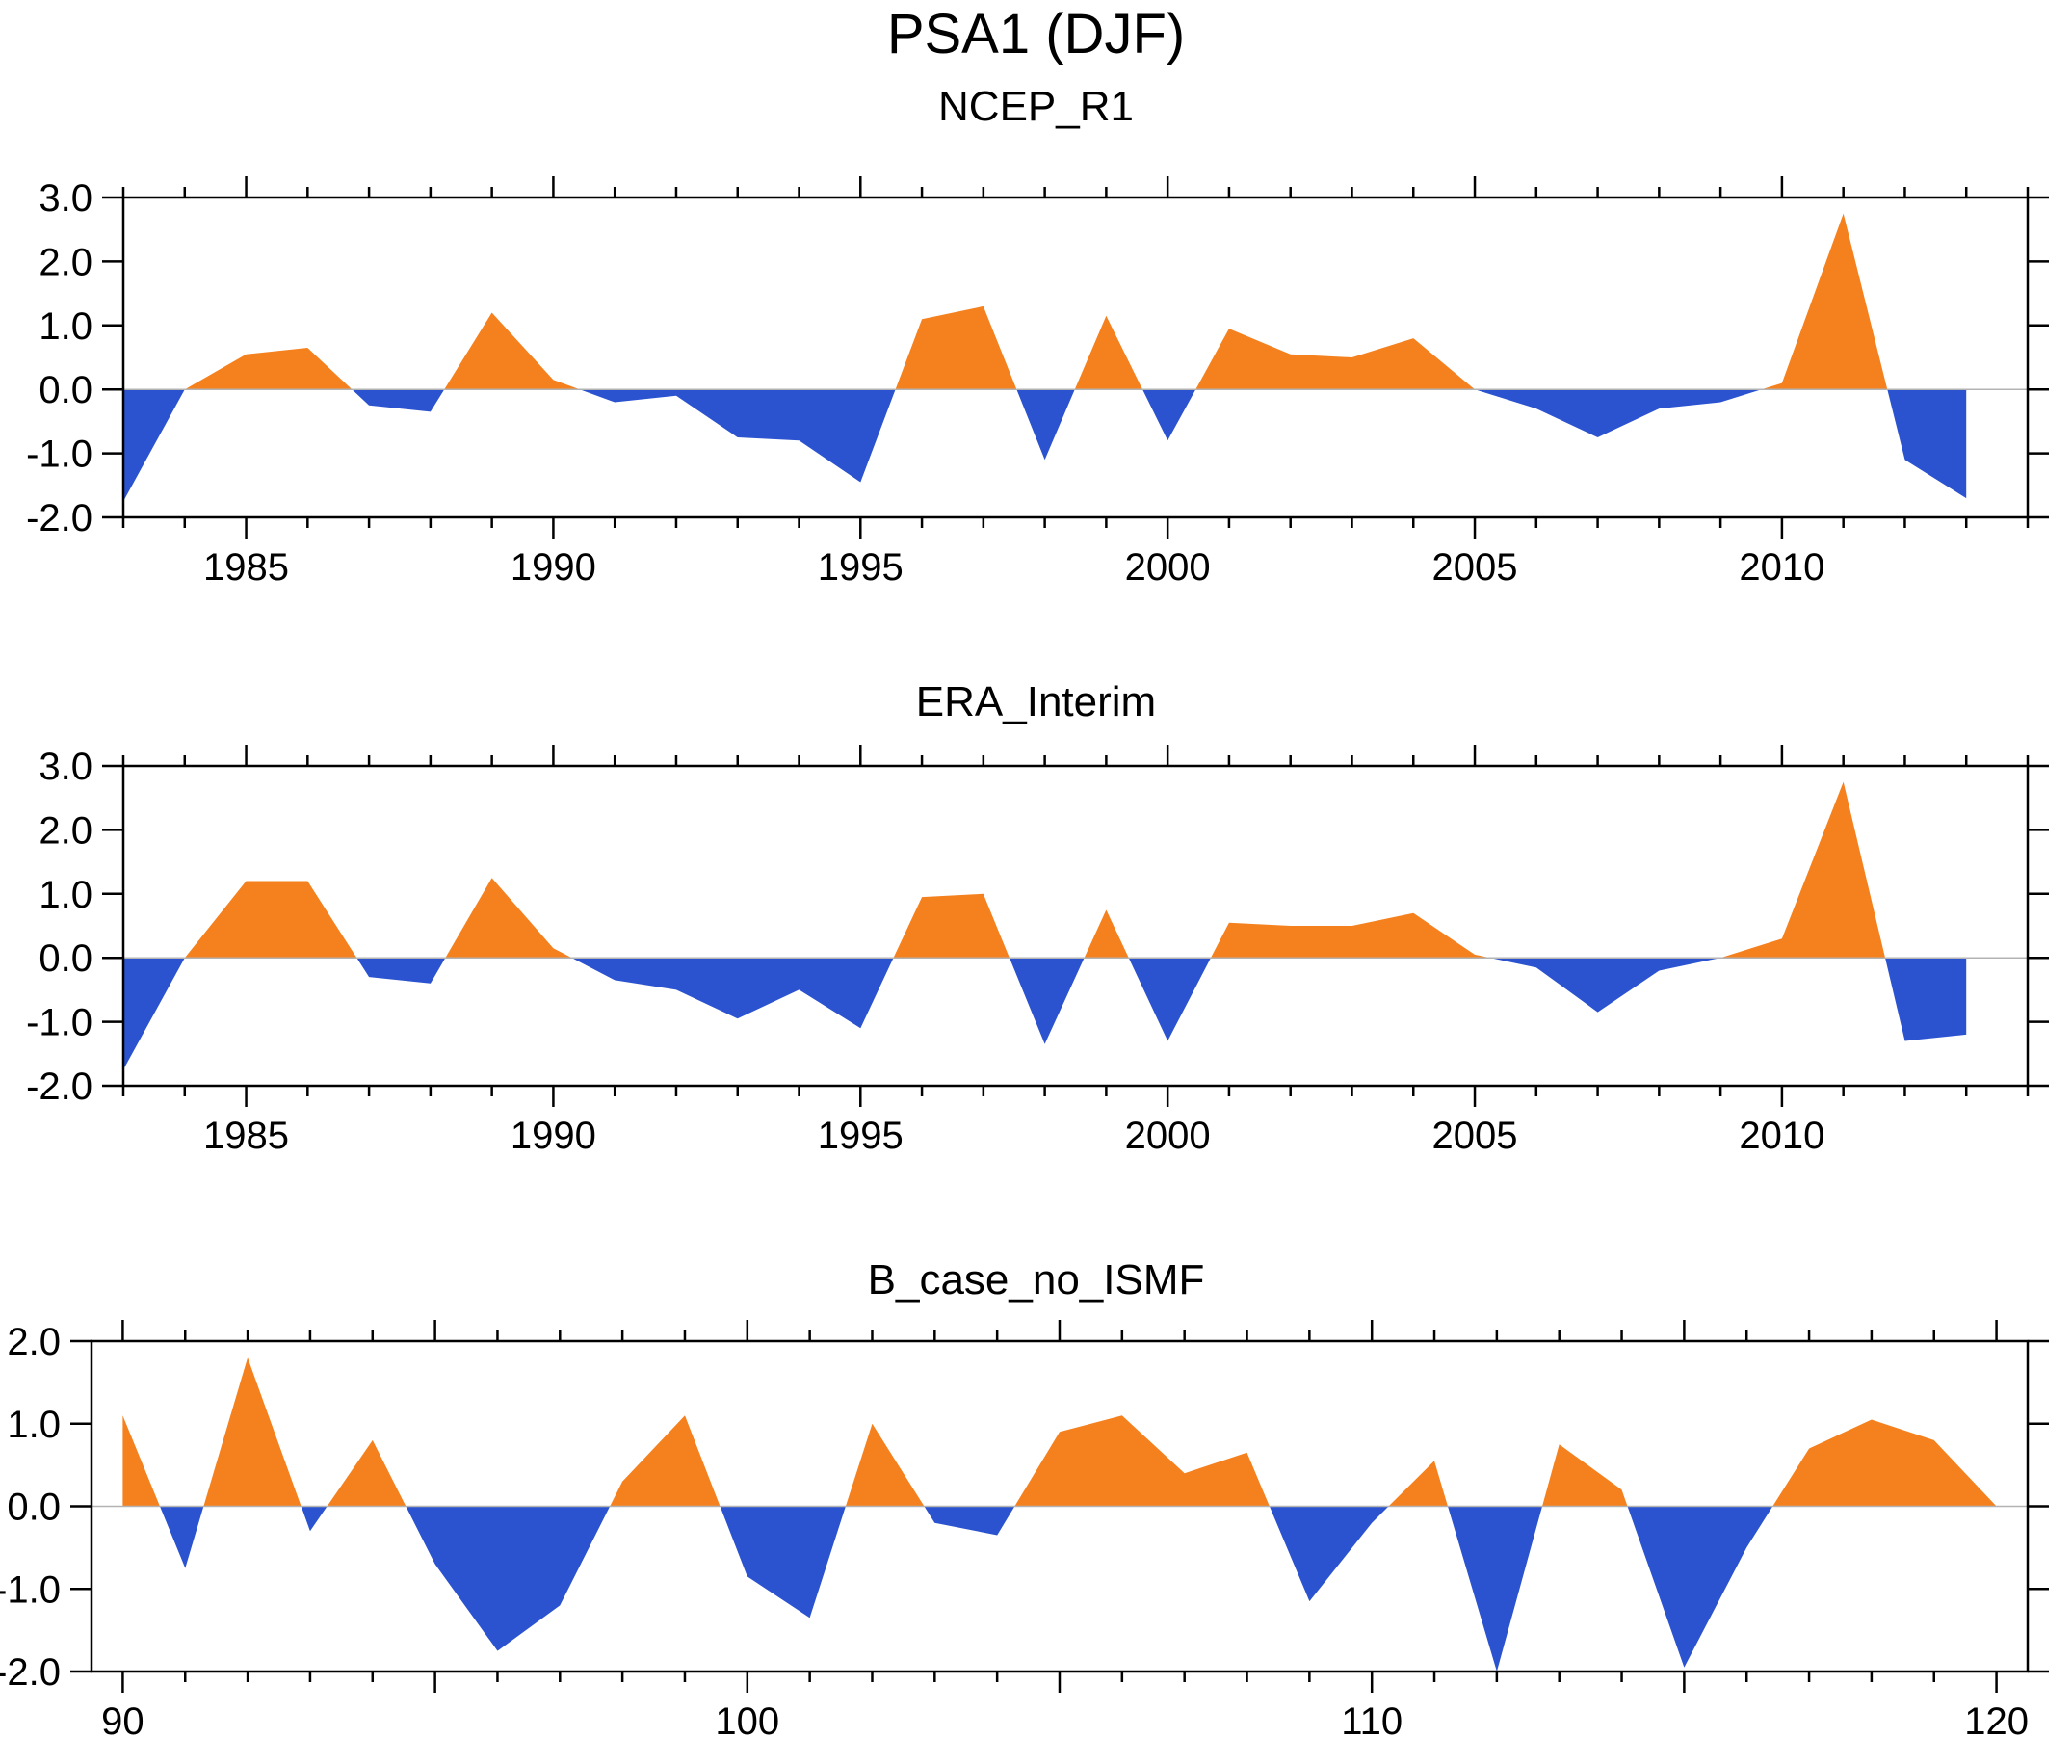 The image size is (2072, 1764). Describe the element at coordinates (1065, 1721) in the screenshot. I see `x-axis-labels: 90 100 110 120` at that location.